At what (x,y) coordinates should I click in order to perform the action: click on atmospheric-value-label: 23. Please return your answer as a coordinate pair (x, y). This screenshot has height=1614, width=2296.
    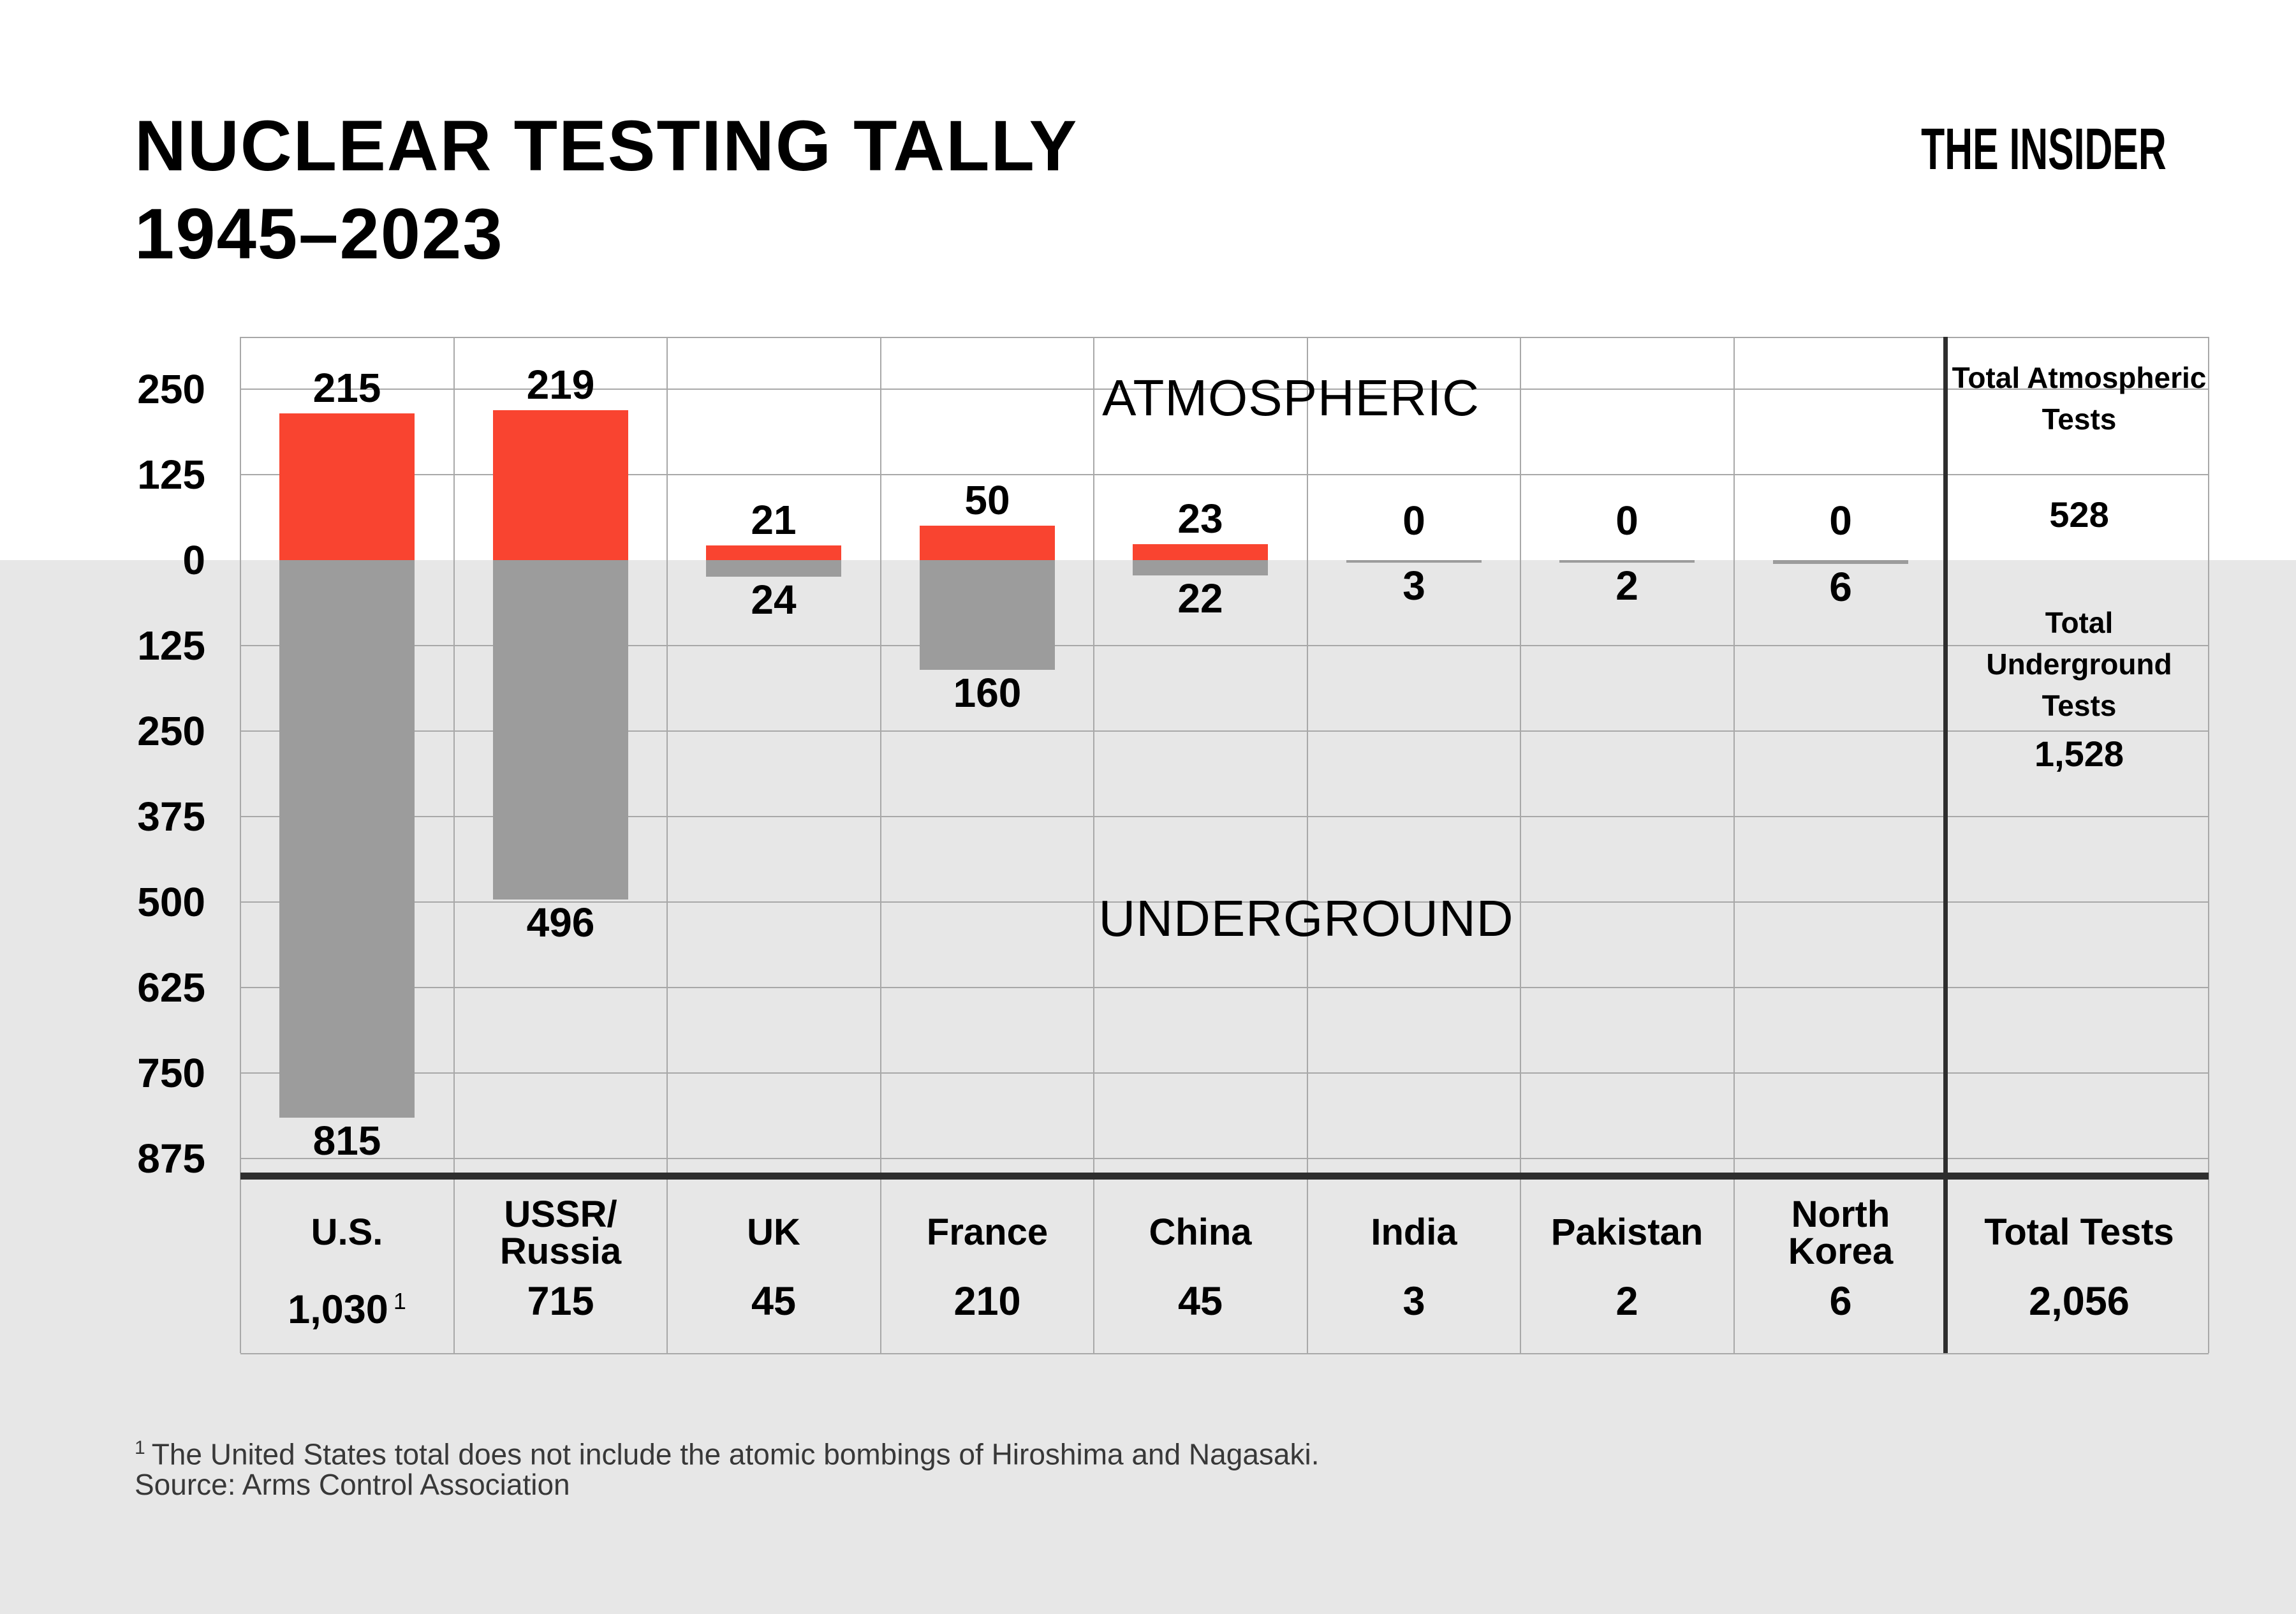
    Looking at the image, I should click on (1200, 519).